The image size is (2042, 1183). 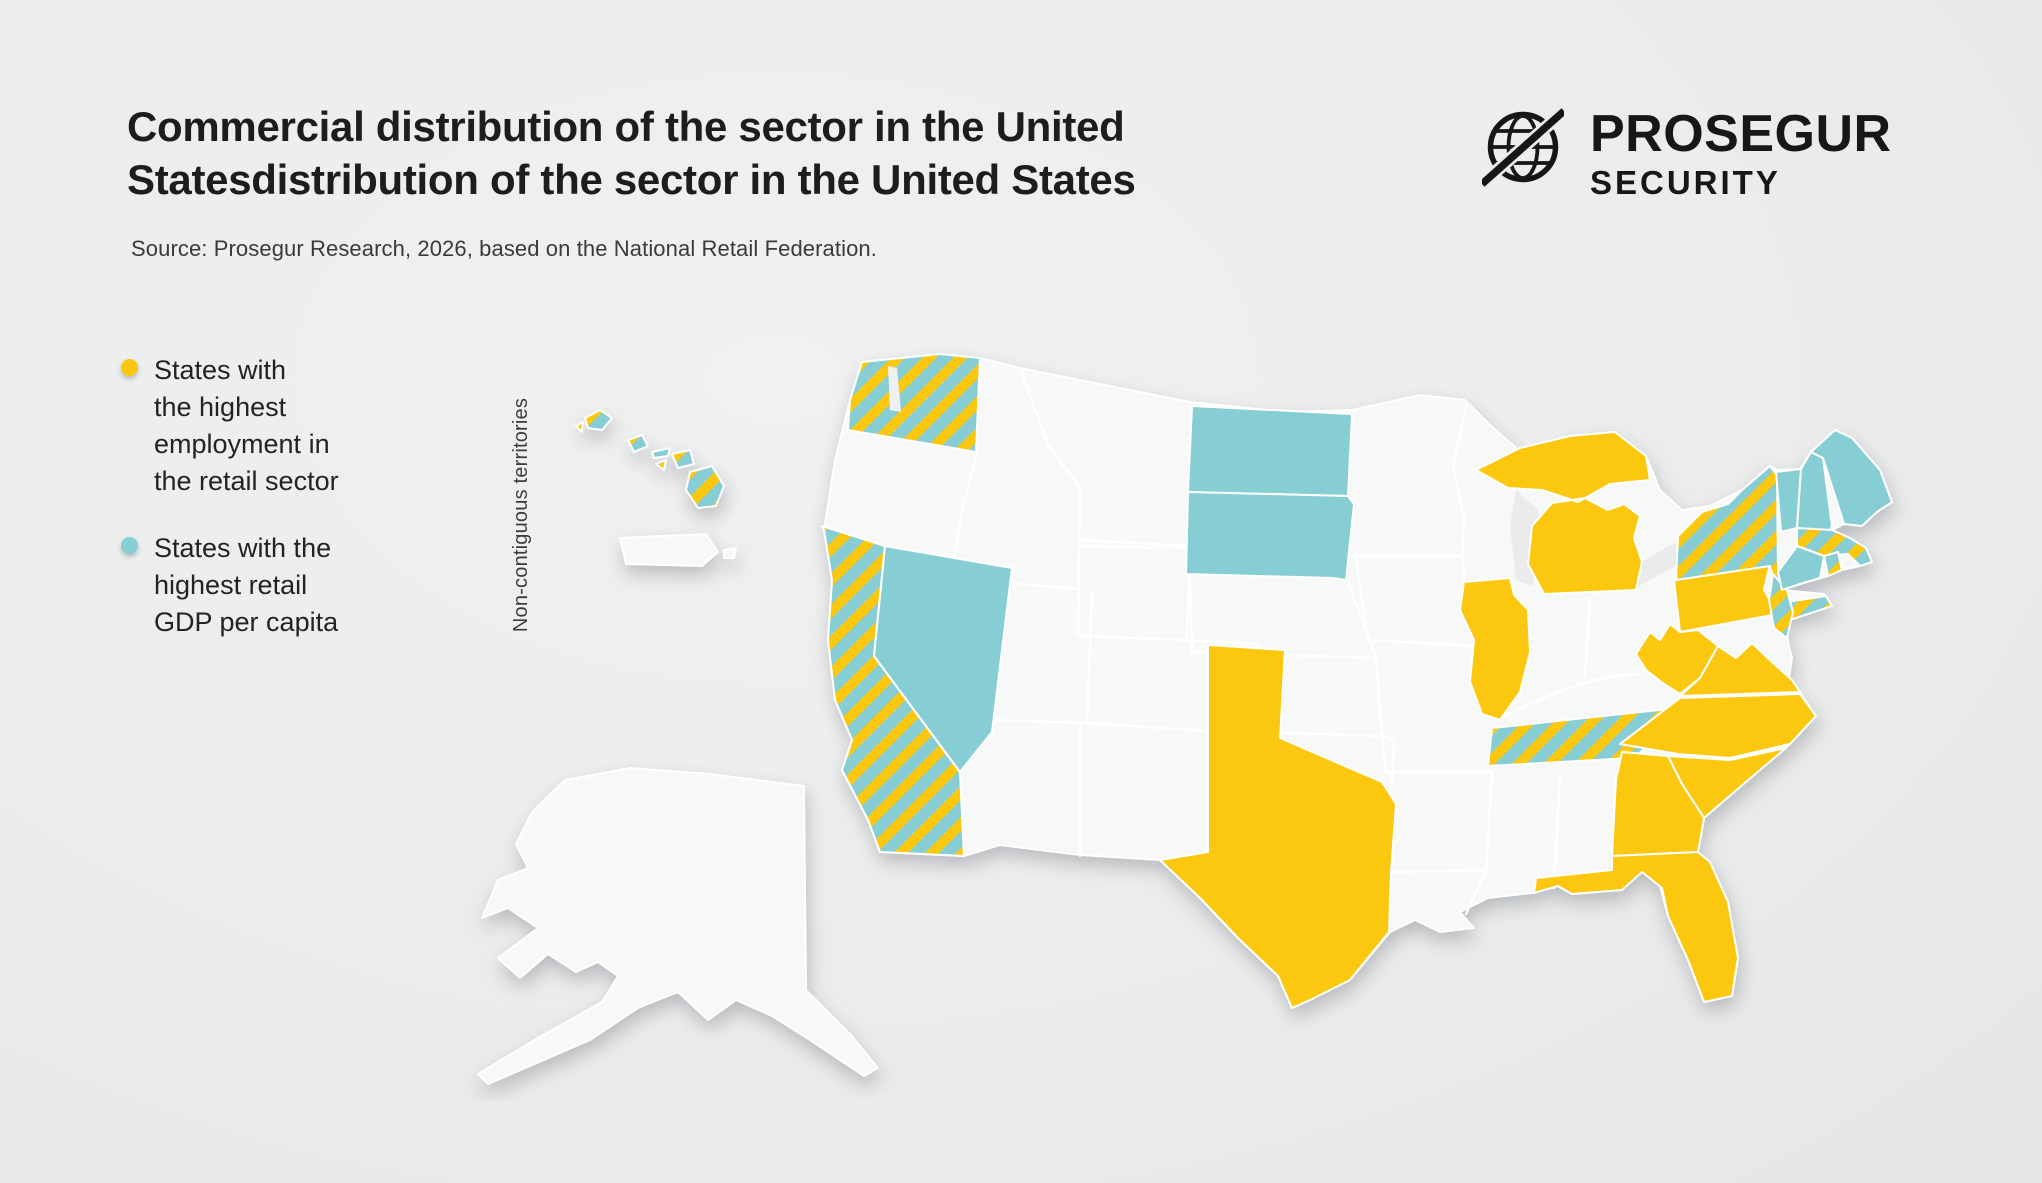 What do you see at coordinates (650, 459) in the screenshot?
I see `state-hawaii` at bounding box center [650, 459].